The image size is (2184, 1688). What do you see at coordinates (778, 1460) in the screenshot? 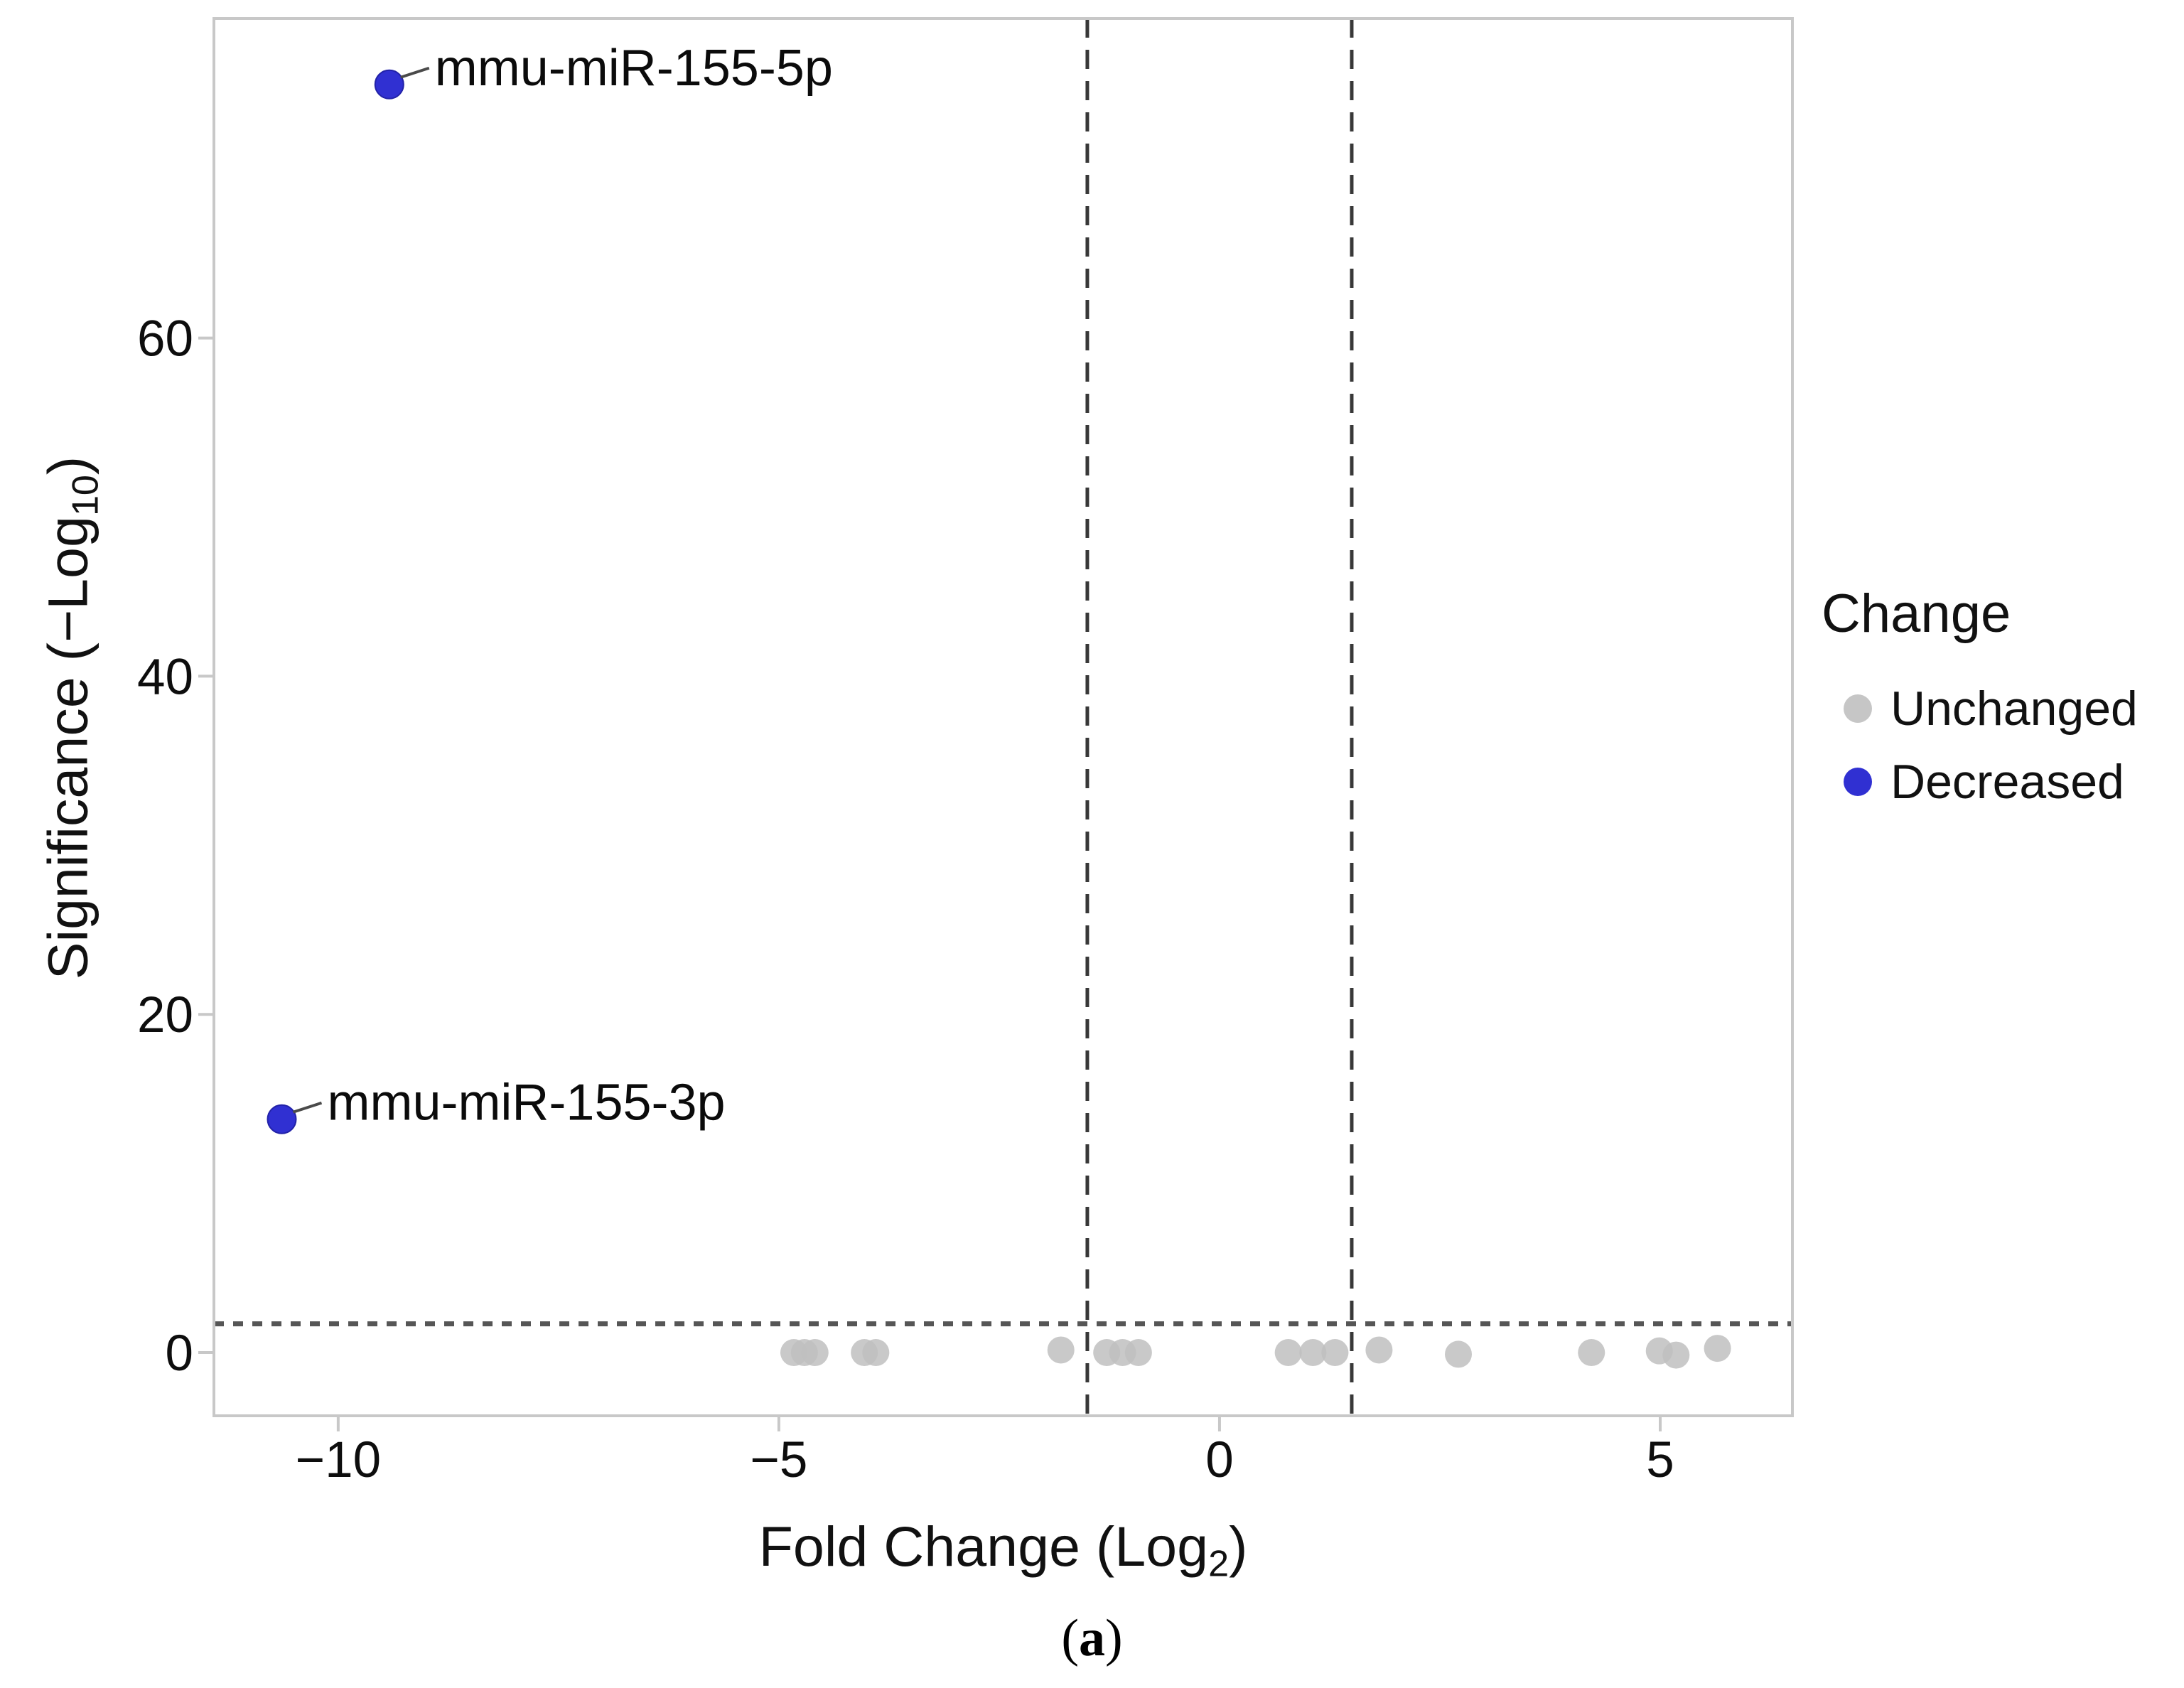
I see `x-tick-label: −5` at bounding box center [778, 1460].